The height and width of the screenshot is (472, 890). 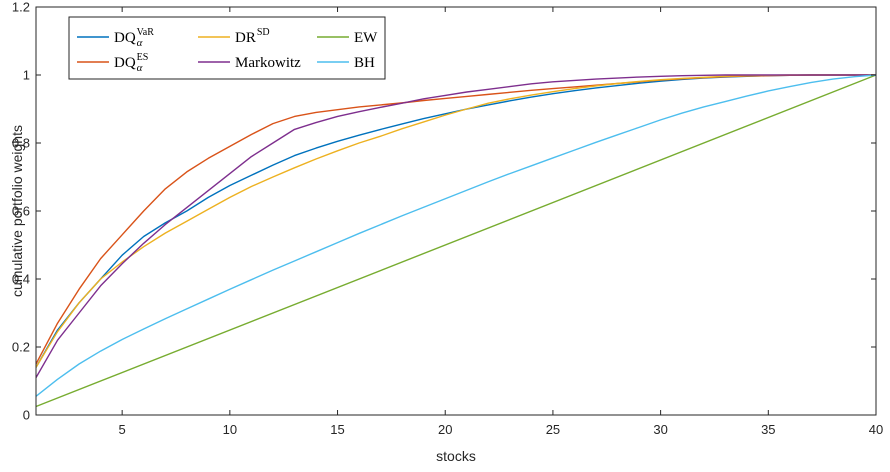 I want to click on x-tick-label: 10, so click(x=230, y=429).